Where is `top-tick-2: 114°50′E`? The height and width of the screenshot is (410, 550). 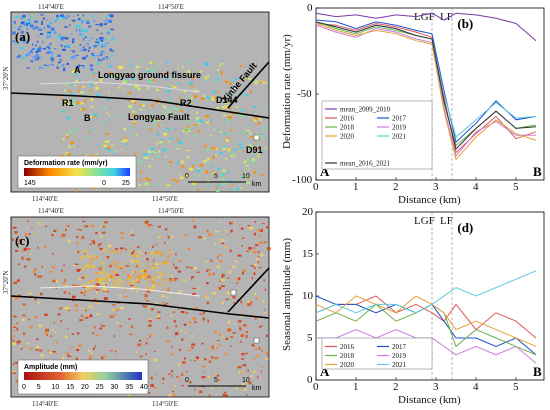 top-tick-2: 114°50′E is located at coordinates (171, 211).